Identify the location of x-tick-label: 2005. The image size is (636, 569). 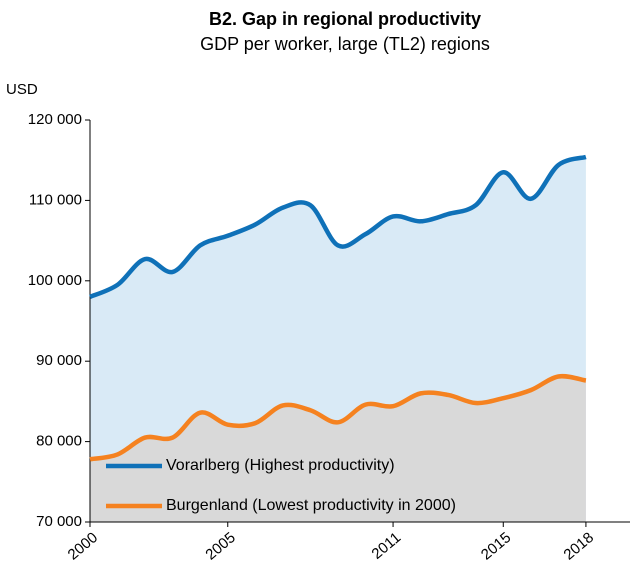
(220, 546).